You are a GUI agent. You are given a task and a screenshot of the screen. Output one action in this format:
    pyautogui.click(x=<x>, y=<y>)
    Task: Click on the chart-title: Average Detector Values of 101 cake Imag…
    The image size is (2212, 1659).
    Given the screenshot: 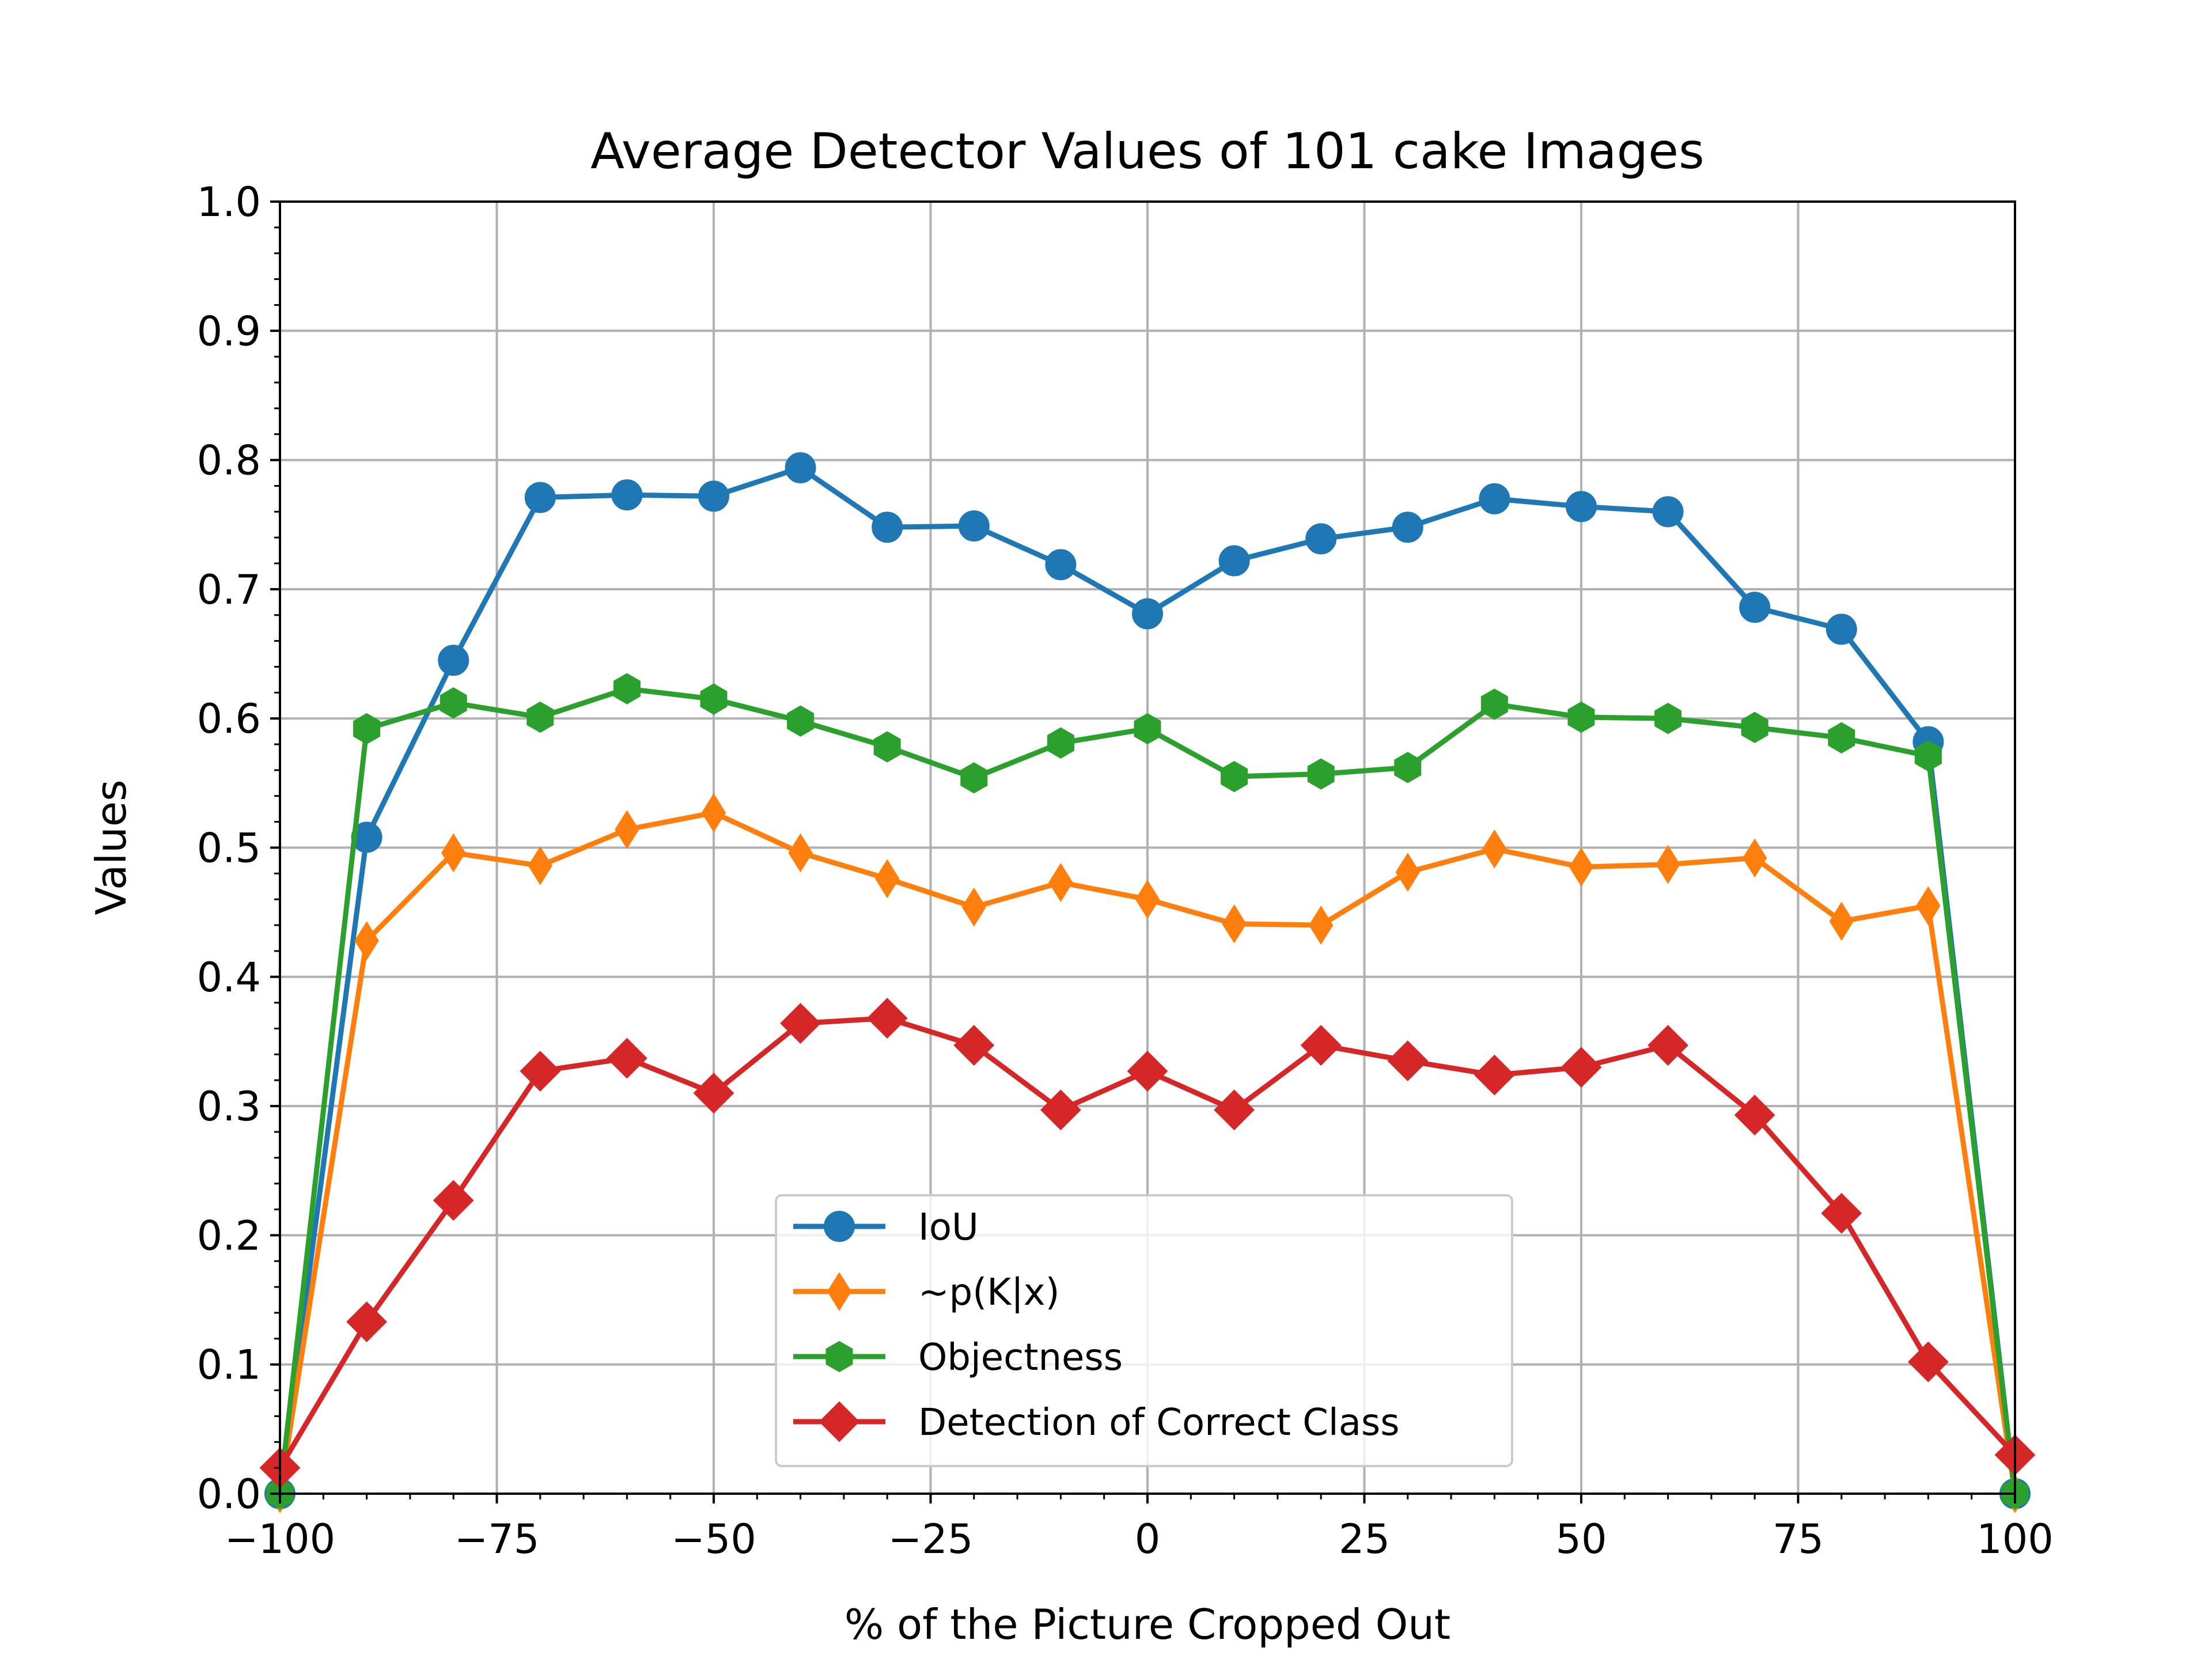 What is the action you would take?
    pyautogui.click(x=1147, y=151)
    